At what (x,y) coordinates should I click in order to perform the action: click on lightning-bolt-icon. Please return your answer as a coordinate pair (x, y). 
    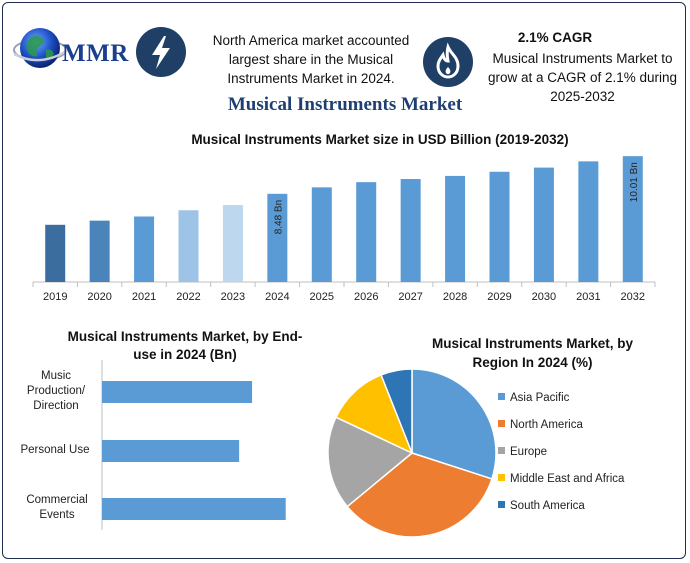
    Looking at the image, I should click on (161, 52).